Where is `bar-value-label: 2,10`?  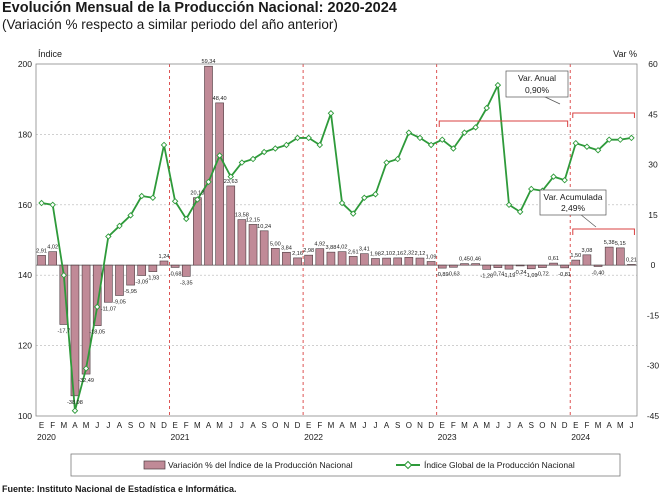 bar-value-label: 2,10 is located at coordinates (386, 254).